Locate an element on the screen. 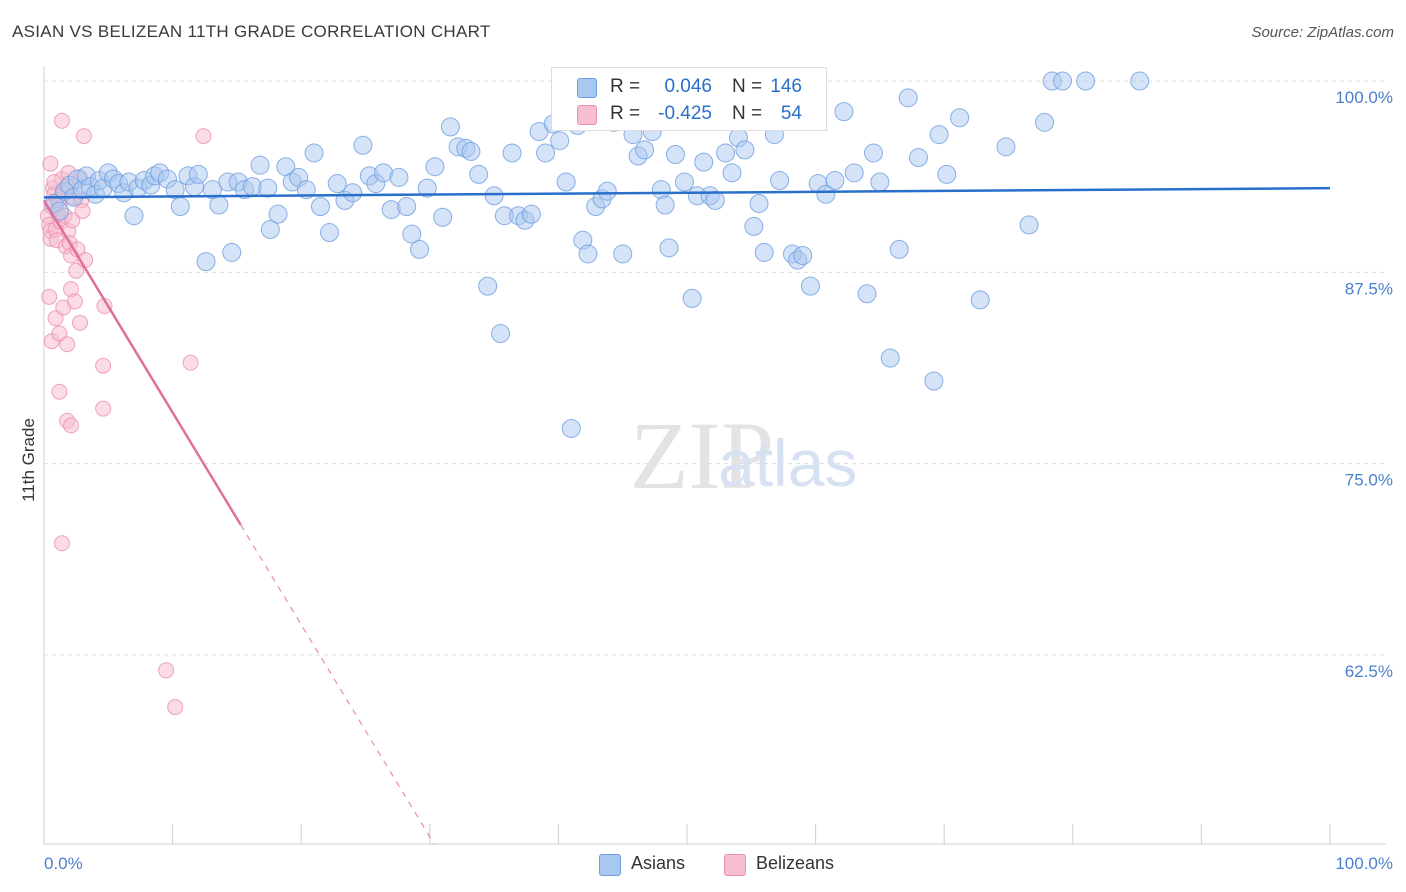 The width and height of the screenshot is (1406, 892). source-credit: Source: ZipAtlas.com is located at coordinates (1322, 32).